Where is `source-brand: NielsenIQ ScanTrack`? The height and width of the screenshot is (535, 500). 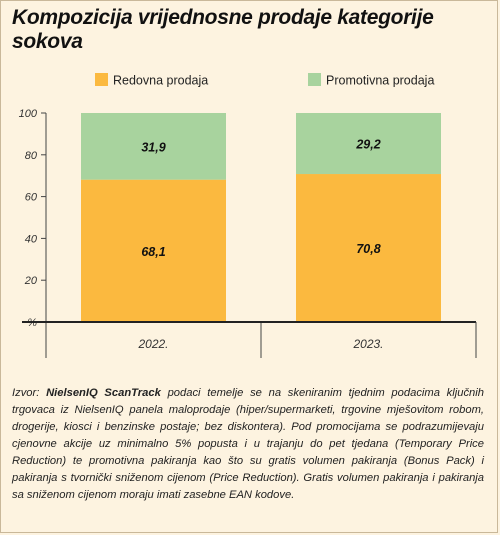 source-brand: NielsenIQ ScanTrack is located at coordinates (103, 393).